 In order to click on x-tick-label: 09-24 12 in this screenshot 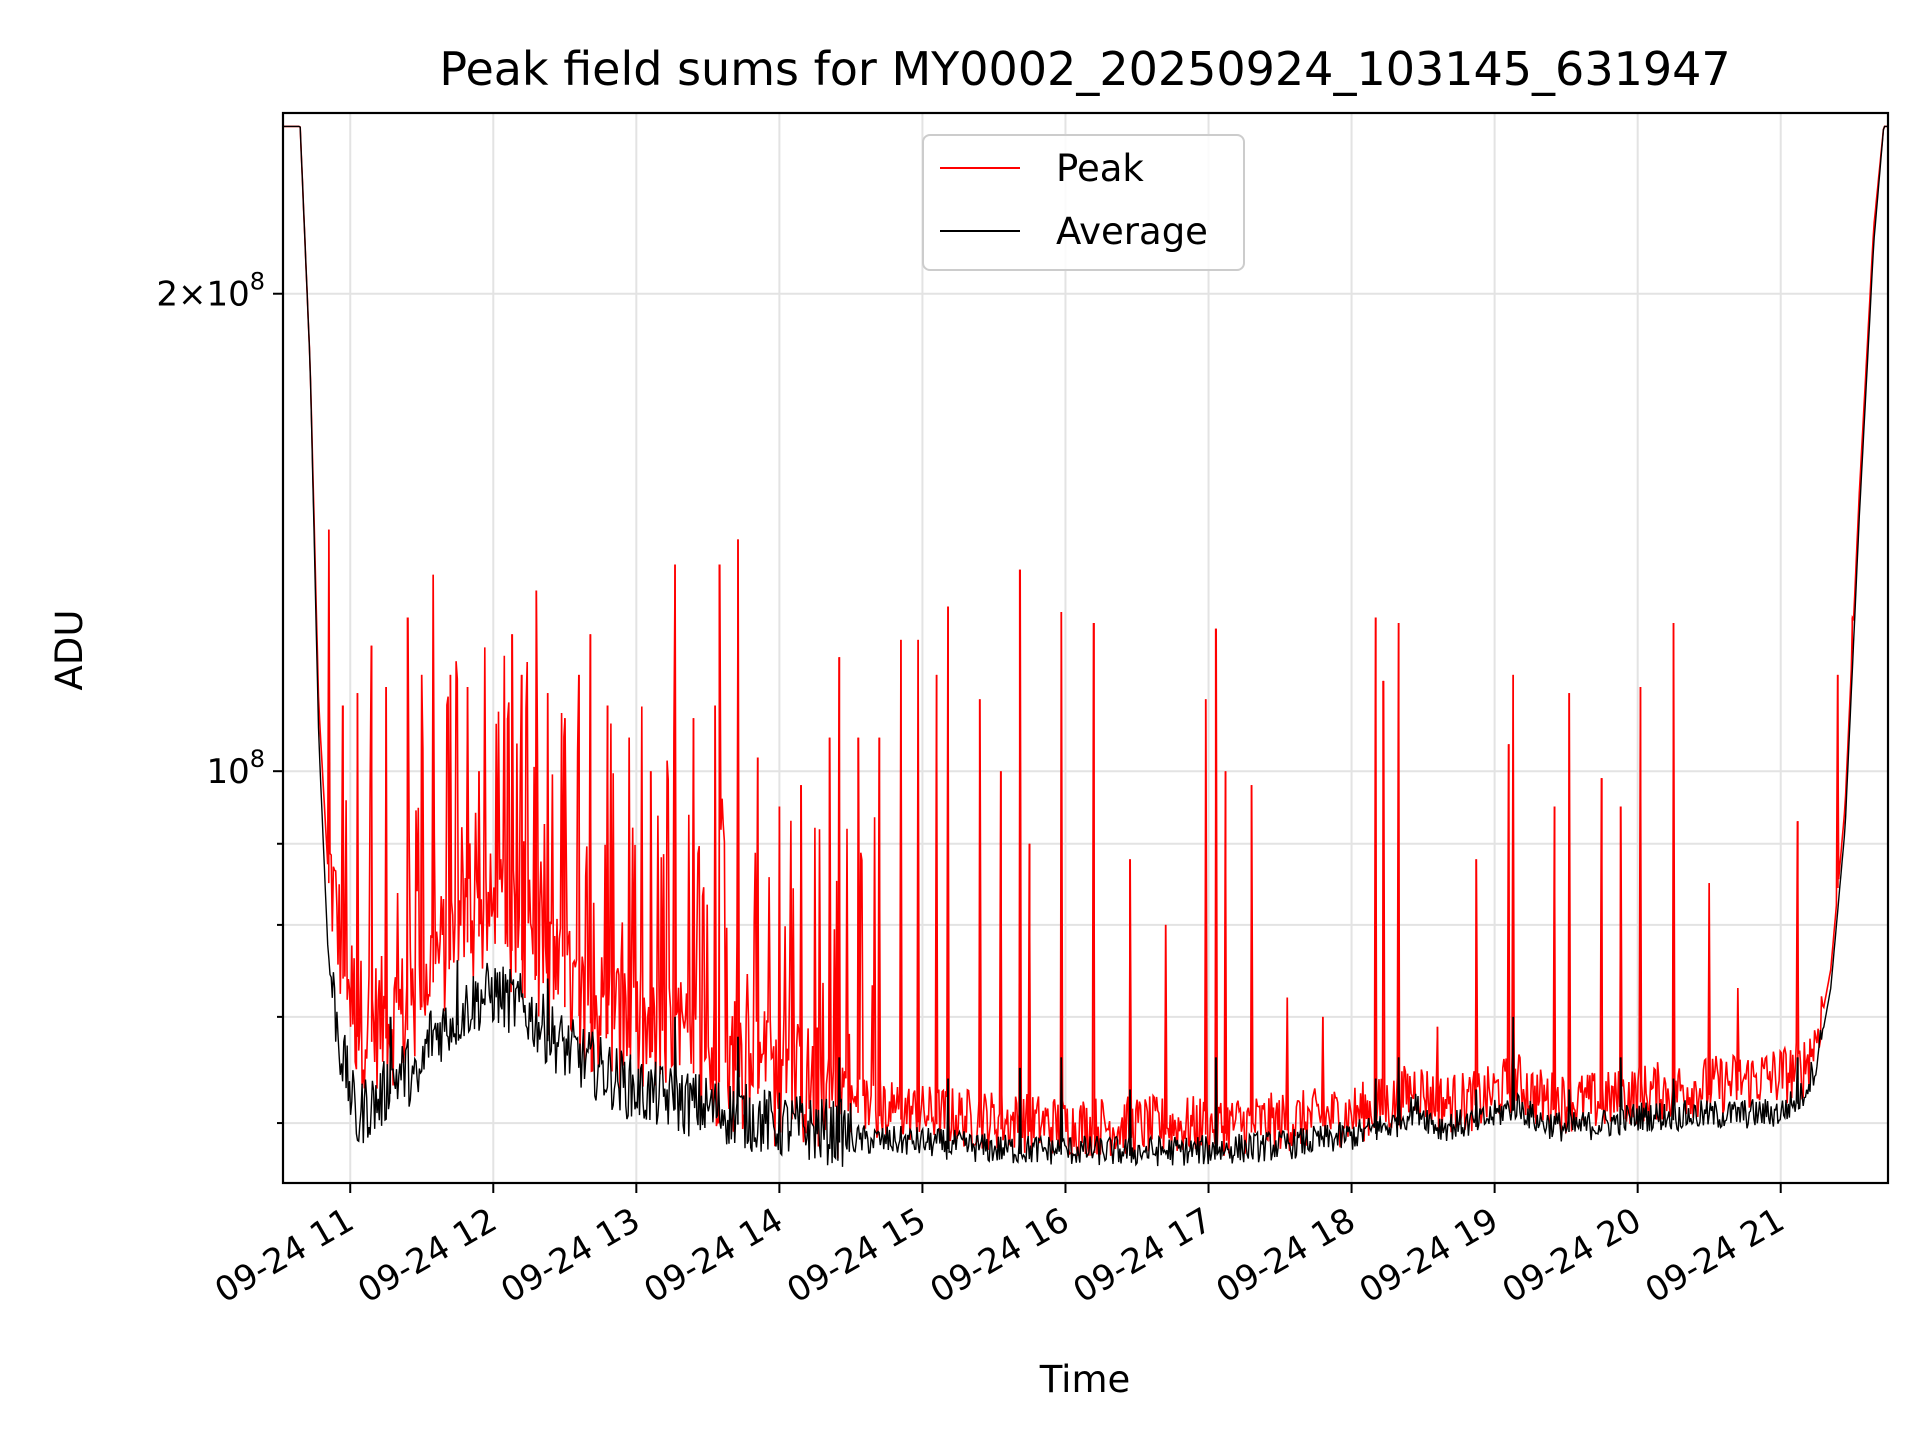, I will do `click(427, 1255)`.